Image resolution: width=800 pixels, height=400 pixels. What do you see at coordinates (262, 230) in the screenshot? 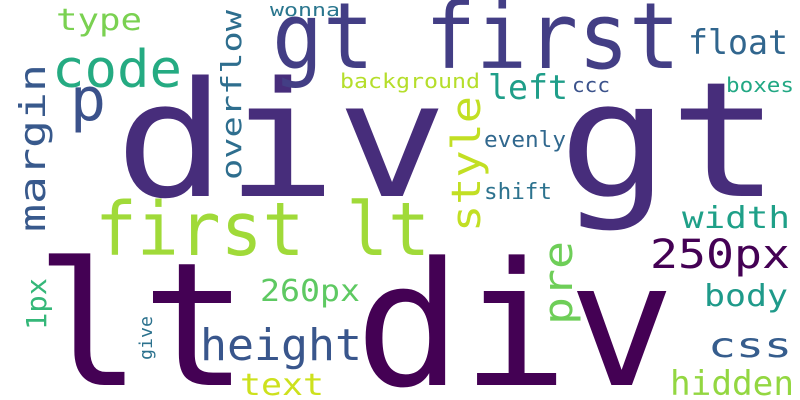
I see `word-first-lt: first lt` at bounding box center [262, 230].